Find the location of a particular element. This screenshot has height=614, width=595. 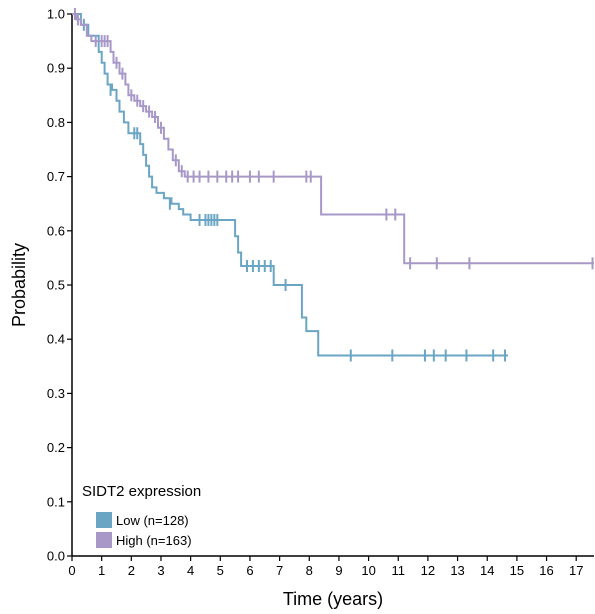

x-tick-label: 16 is located at coordinates (546, 570).